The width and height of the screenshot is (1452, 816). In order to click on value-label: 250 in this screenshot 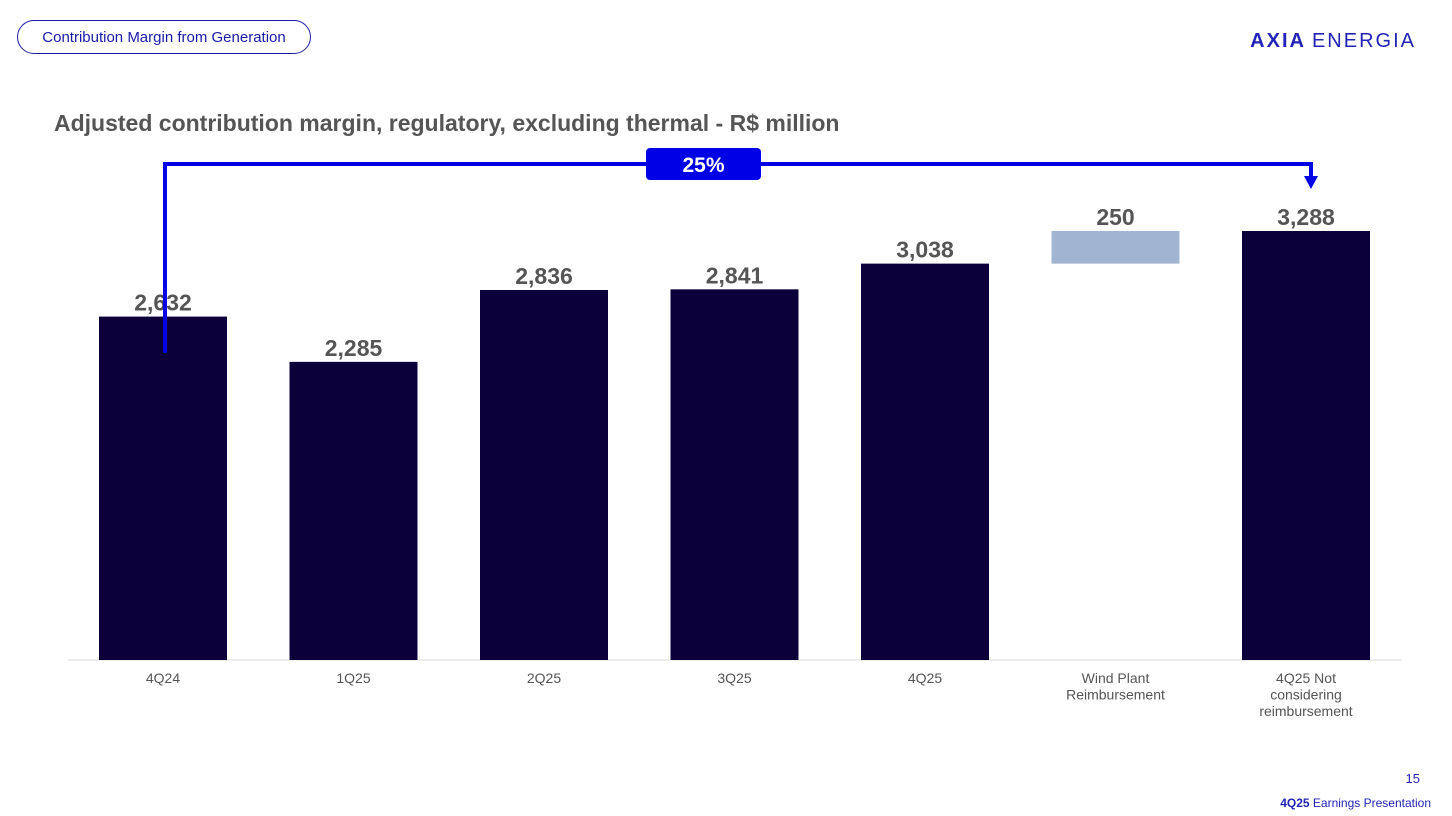, I will do `click(1115, 217)`.